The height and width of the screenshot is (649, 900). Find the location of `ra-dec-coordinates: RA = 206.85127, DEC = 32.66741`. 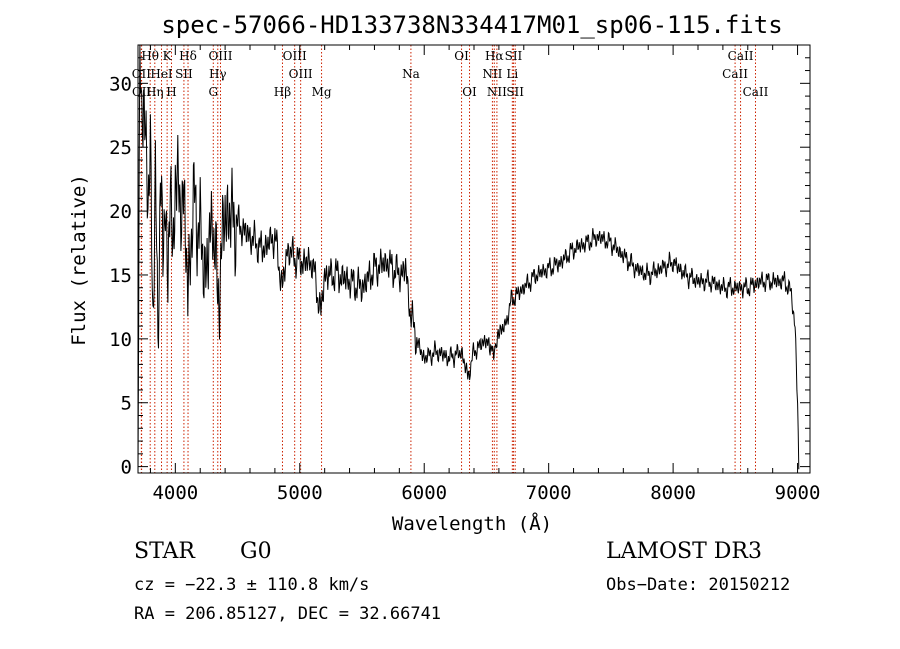

ra-dec-coordinates: RA = 206.85127, DEC = 32.66741 is located at coordinates (287, 614).